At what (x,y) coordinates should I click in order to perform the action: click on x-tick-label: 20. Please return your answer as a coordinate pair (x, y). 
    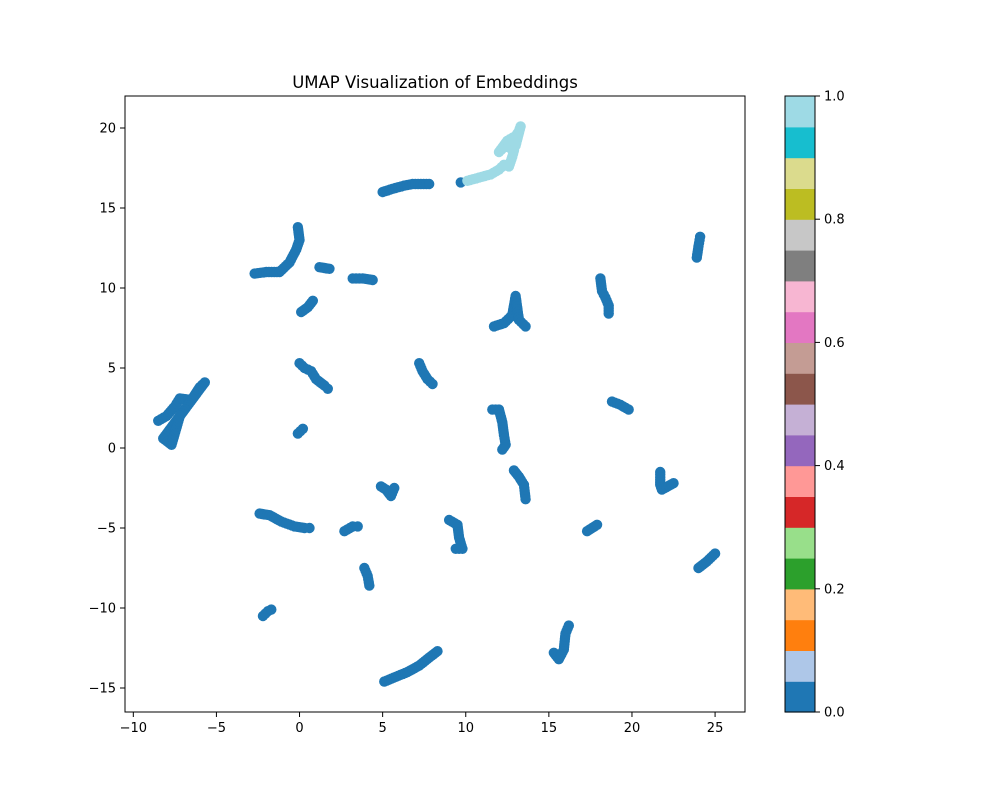
    Looking at the image, I should click on (632, 728).